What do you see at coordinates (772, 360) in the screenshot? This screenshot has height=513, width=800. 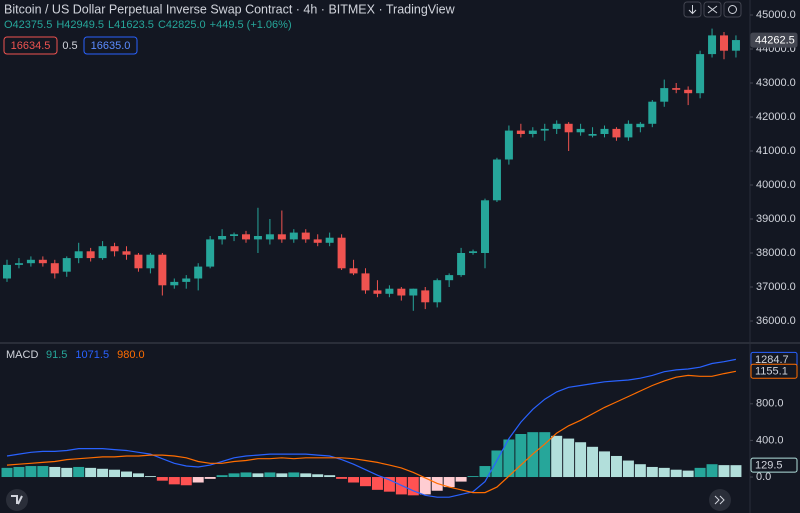 I see `price-tag-label: 1284.7` at bounding box center [772, 360].